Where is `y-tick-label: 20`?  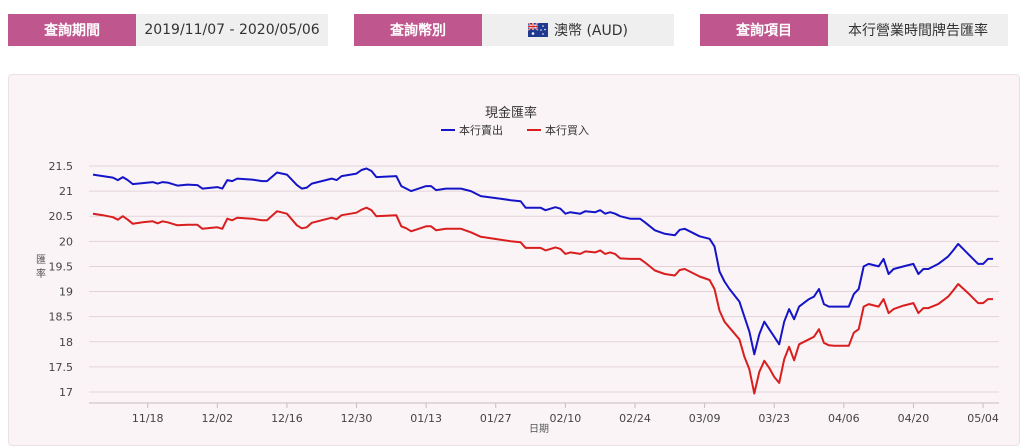
y-tick-label: 20 is located at coordinates (66, 241).